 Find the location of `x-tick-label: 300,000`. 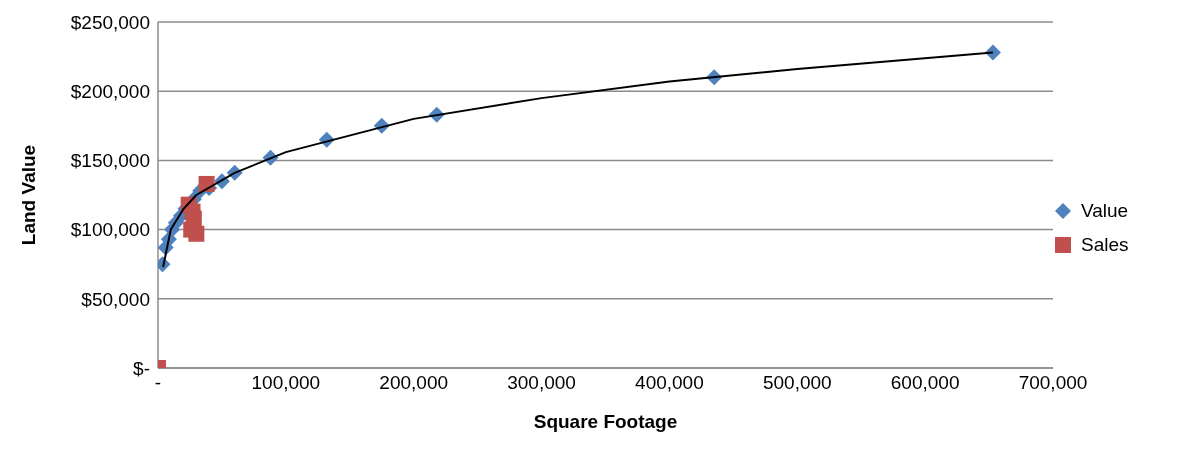

x-tick-label: 300,000 is located at coordinates (541, 383).